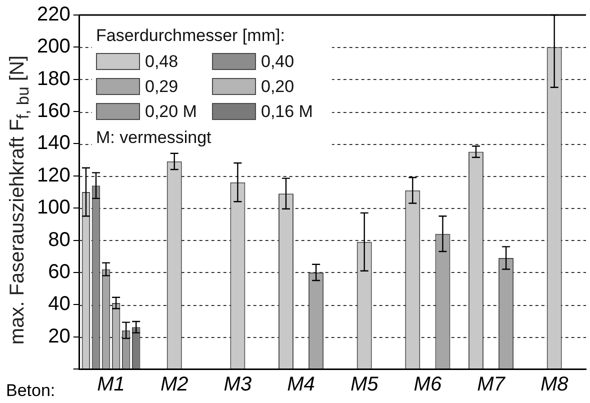 This screenshot has width=590, height=403. Describe the element at coordinates (59, 336) in the screenshot. I see `y-tick-label: 20` at that location.